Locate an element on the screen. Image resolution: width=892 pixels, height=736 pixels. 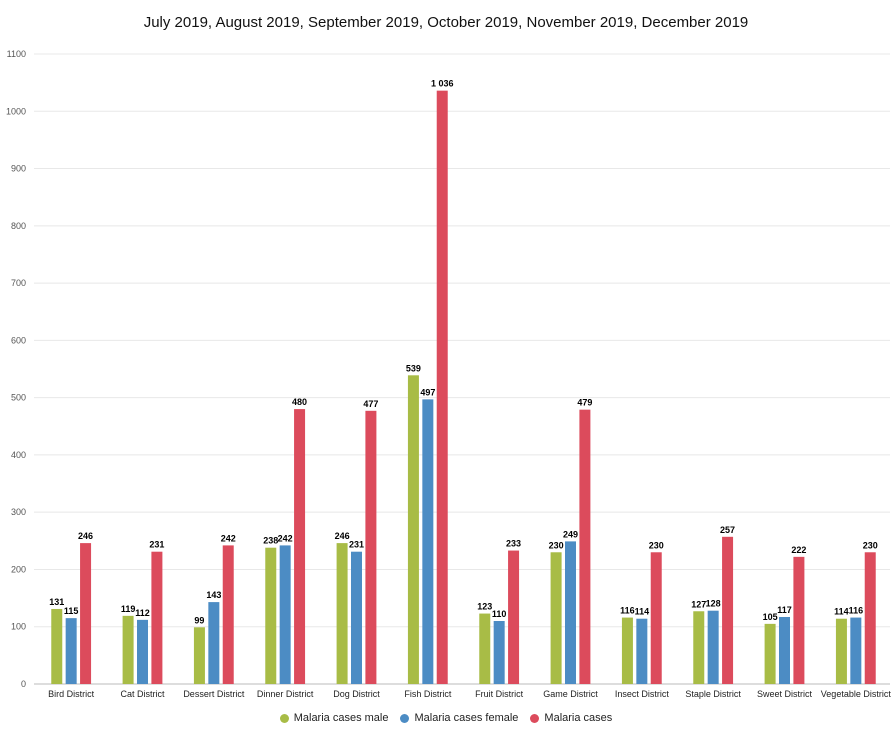
data-label: 249 is located at coordinates (570, 534).